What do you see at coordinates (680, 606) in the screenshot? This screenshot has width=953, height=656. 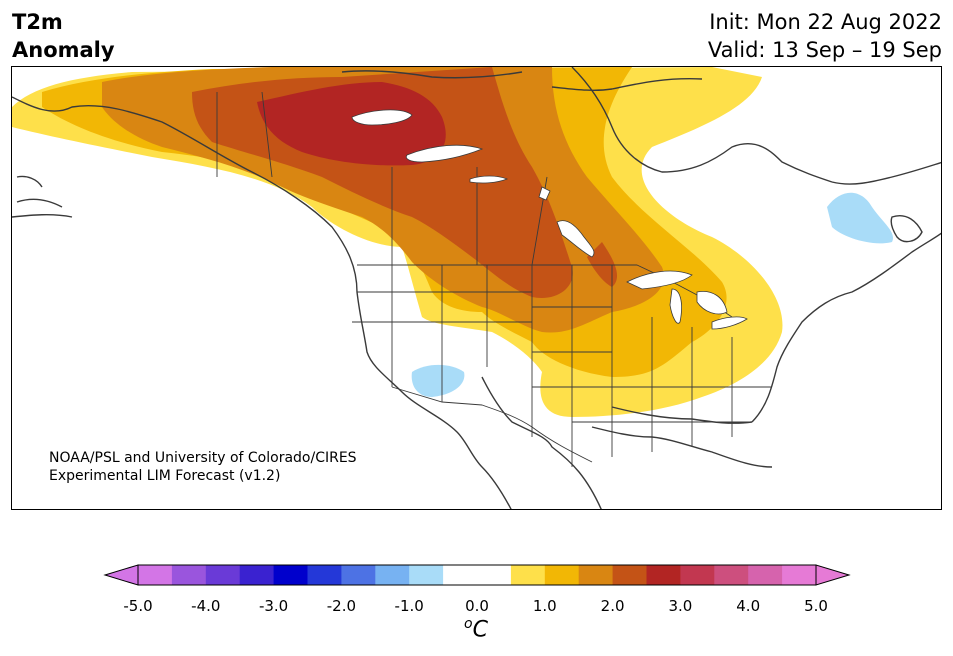 I see `colorbar-tick-label: 3.0` at bounding box center [680, 606].